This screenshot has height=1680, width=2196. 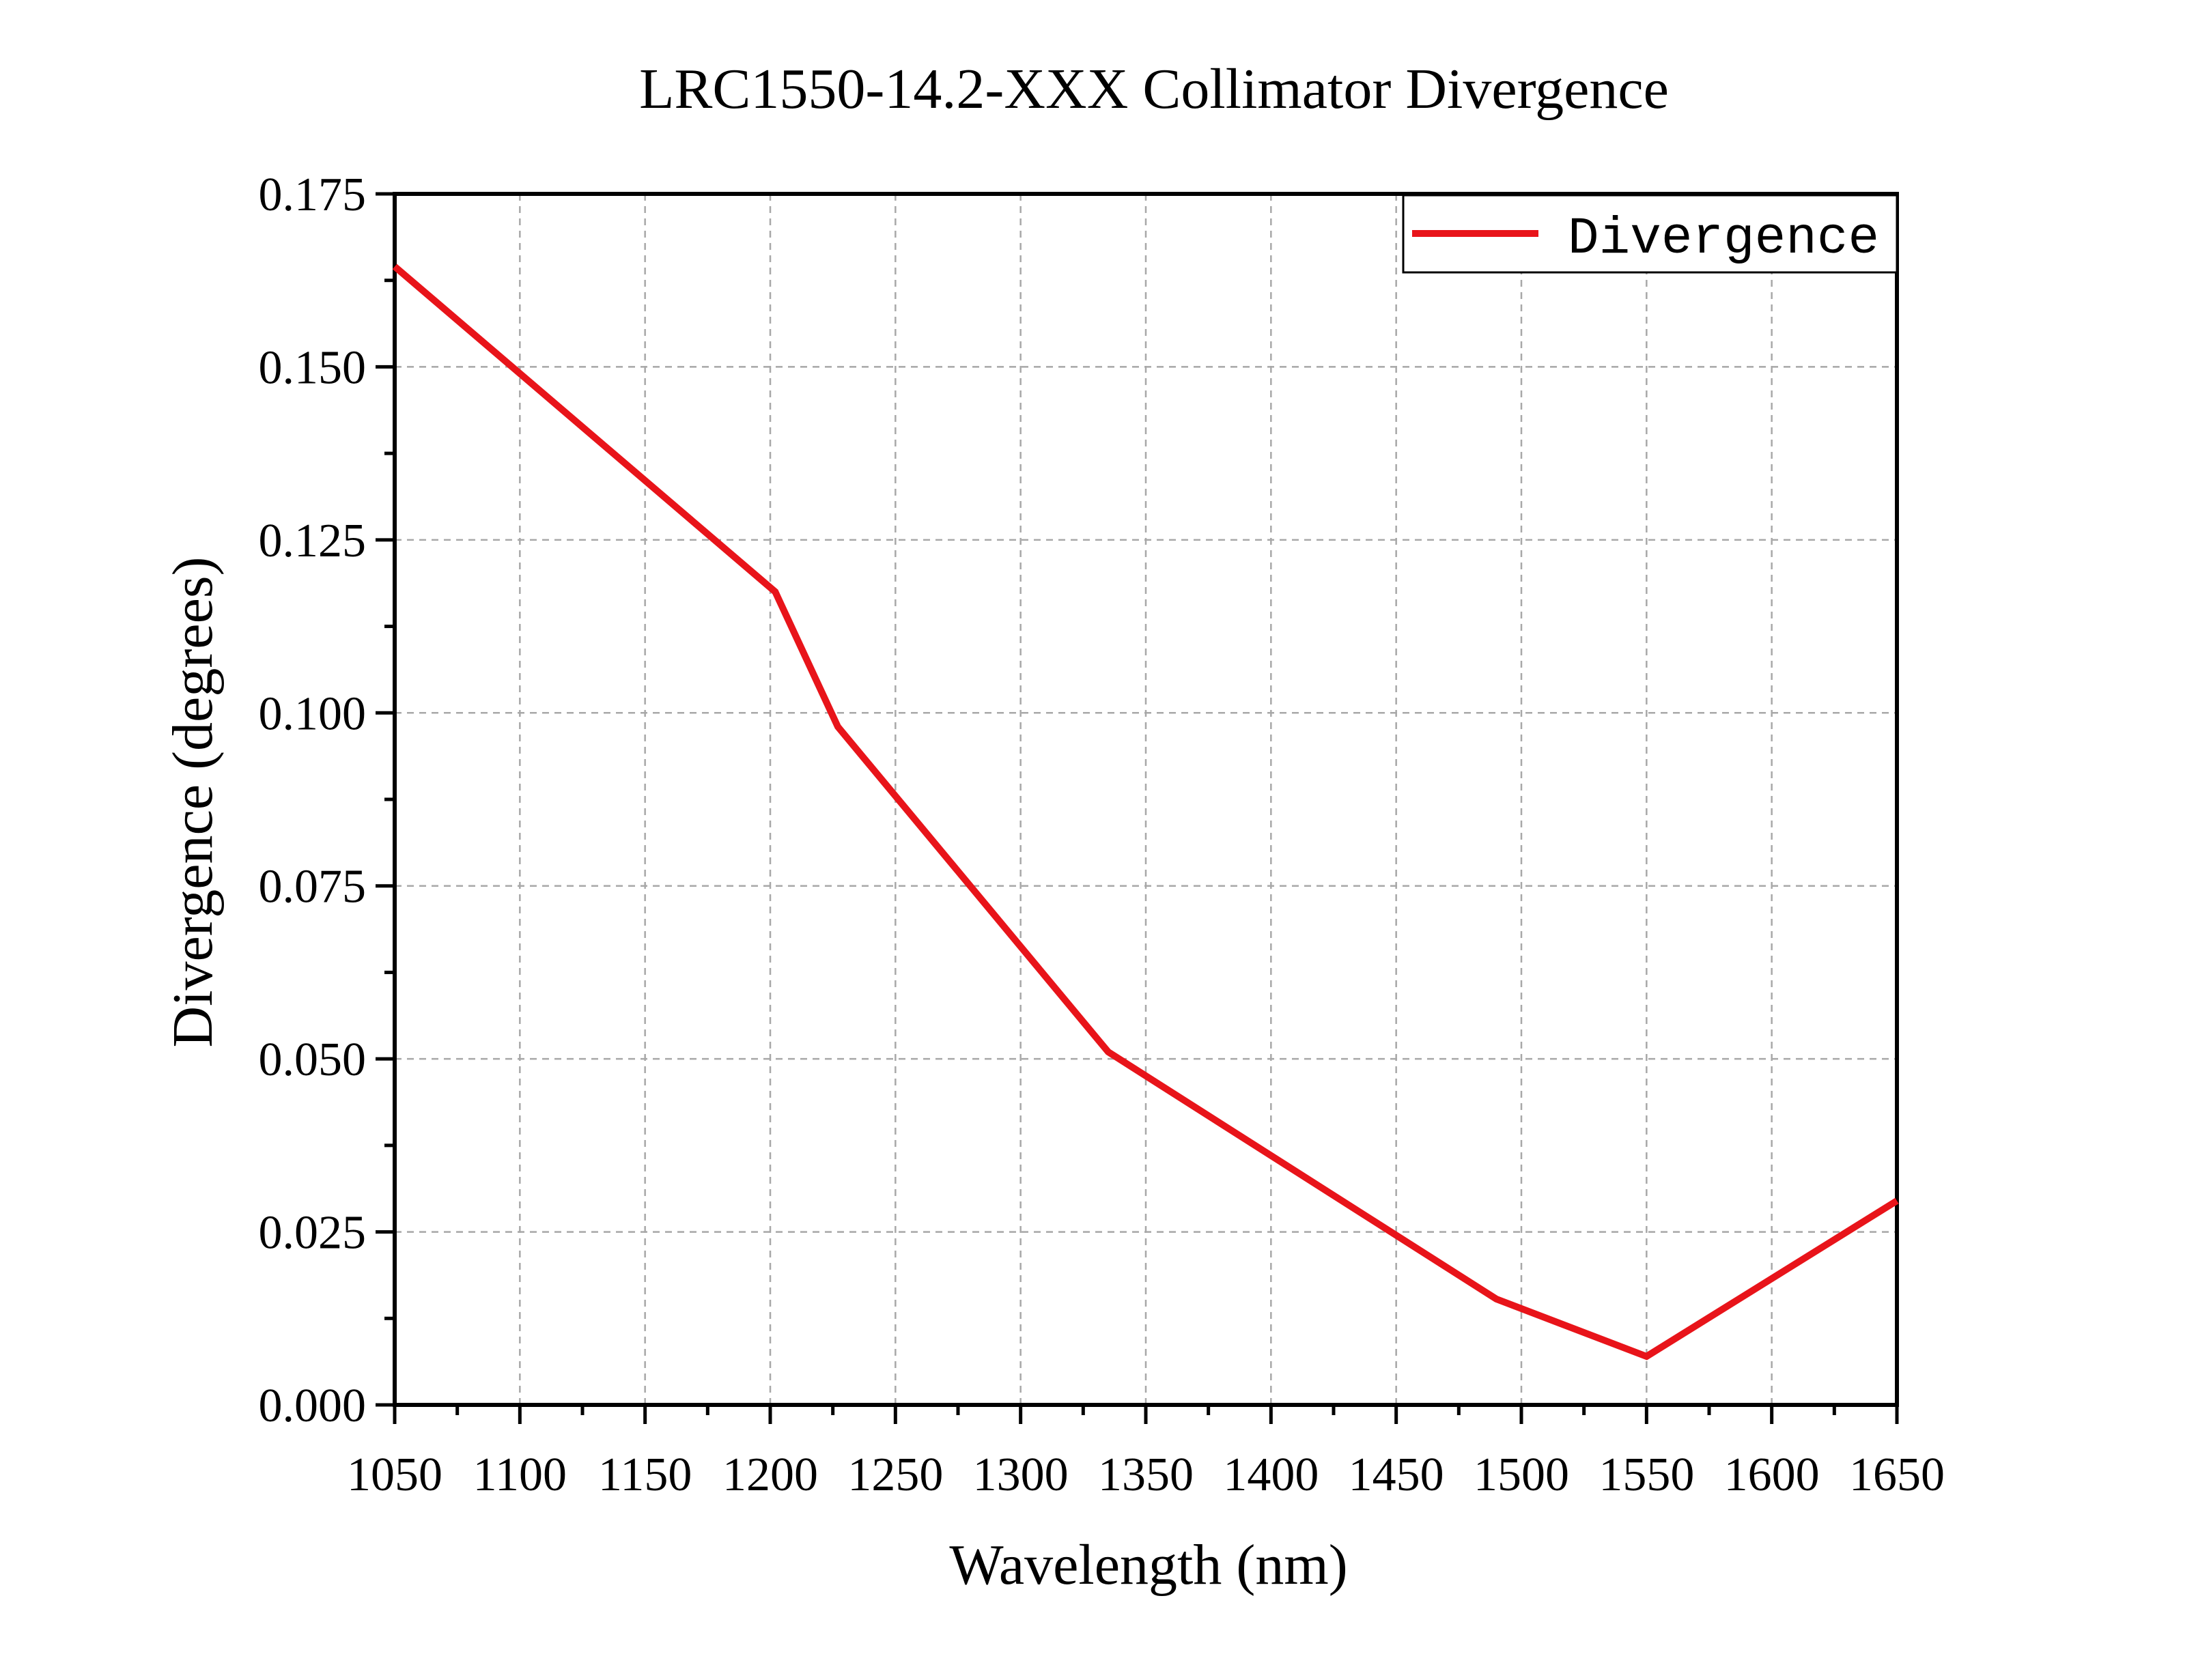 What do you see at coordinates (520, 1475) in the screenshot?
I see `x-tick-label: 1100` at bounding box center [520, 1475].